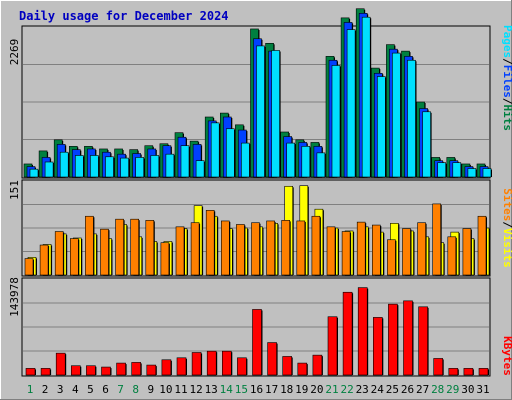 The height and width of the screenshot is (400, 512). What do you see at coordinates (407, 389) in the screenshot?
I see `day-label-26: 26` at bounding box center [407, 389].